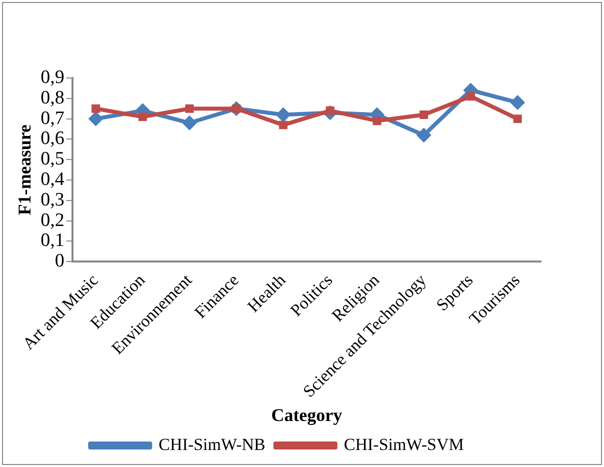 This screenshot has width=604, height=467. What do you see at coordinates (52, 77) in the screenshot?
I see `y-tick-label: 0,9` at bounding box center [52, 77].